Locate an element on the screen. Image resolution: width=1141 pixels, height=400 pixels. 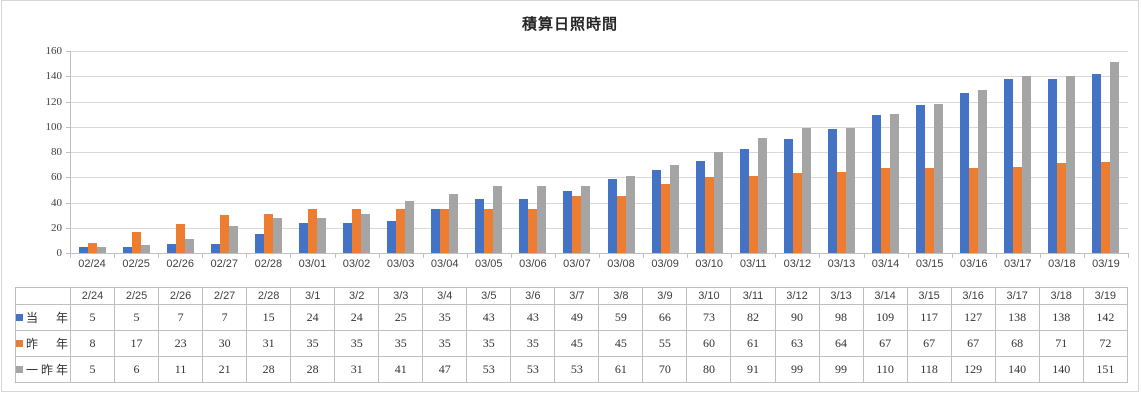
table-header-cell: 3/8 is located at coordinates (621, 296).